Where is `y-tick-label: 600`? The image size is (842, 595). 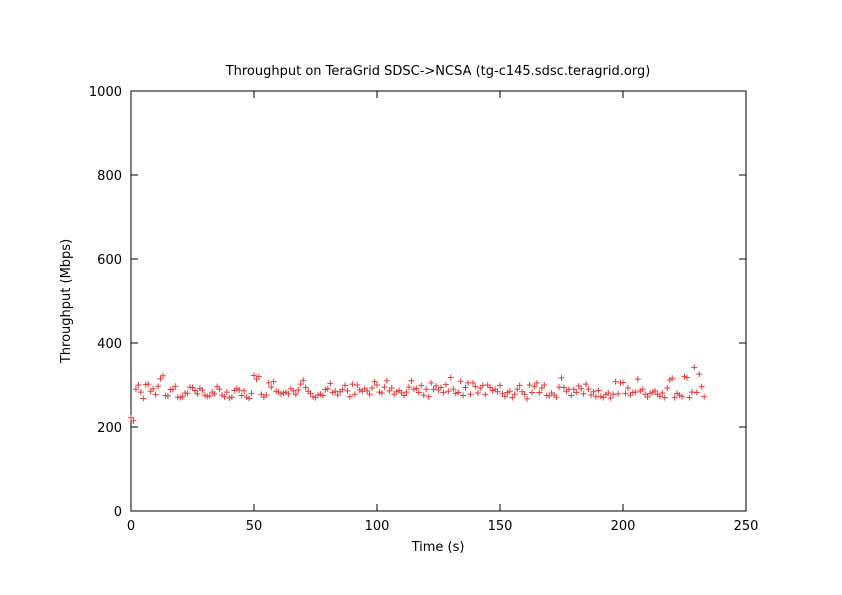 y-tick-label: 600 is located at coordinates (109, 260).